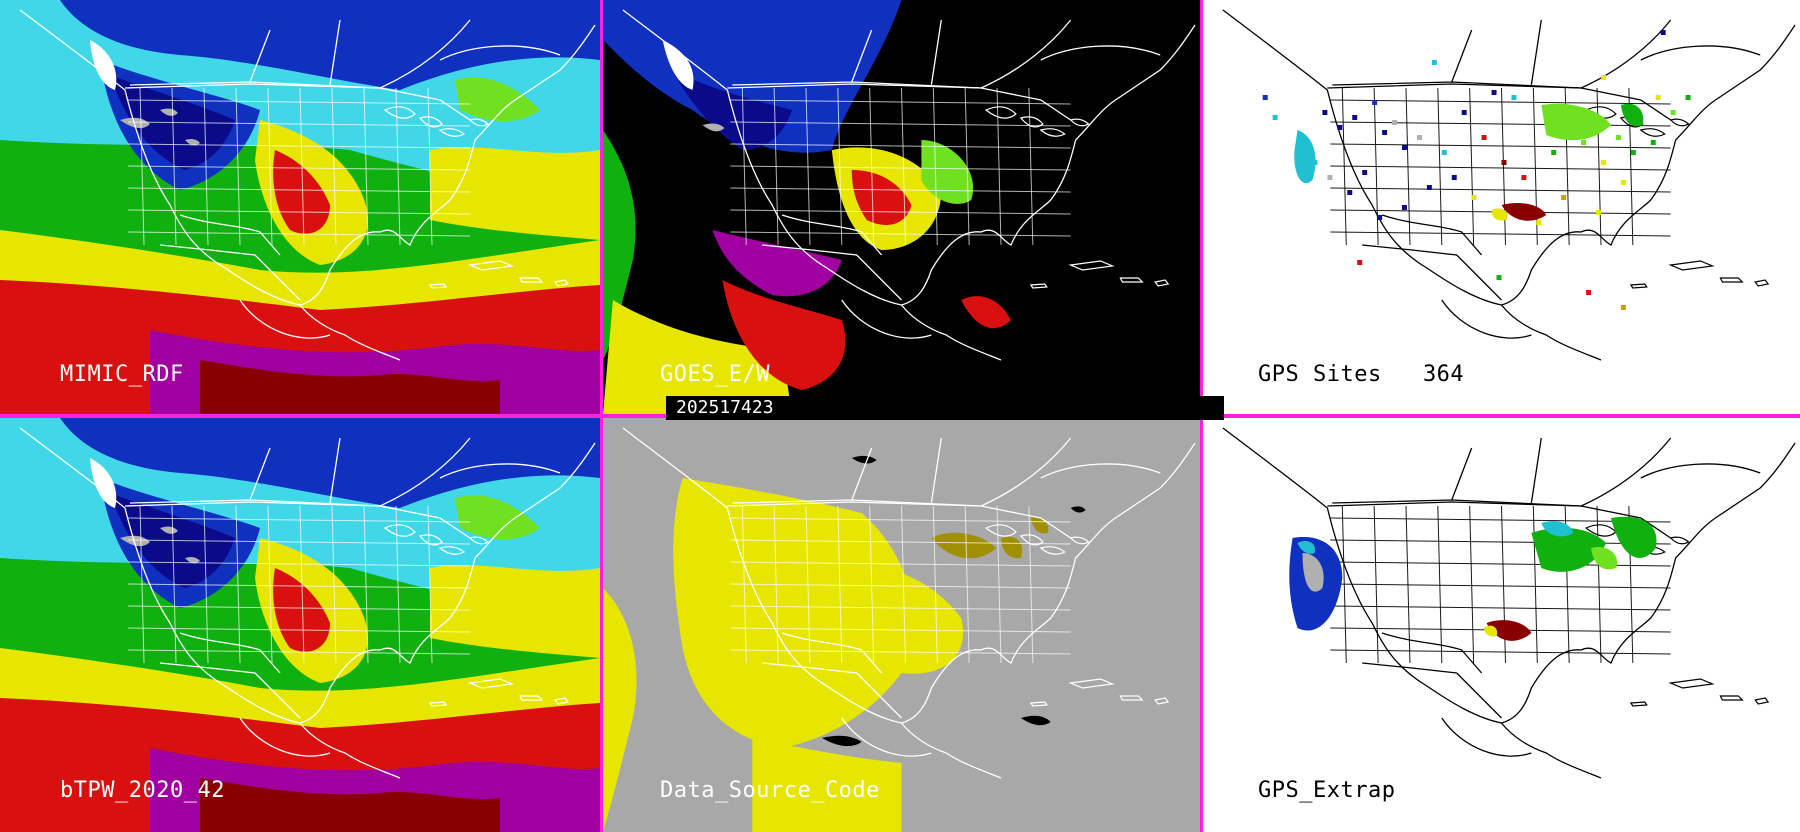 This screenshot has height=832, width=1800. What do you see at coordinates (307, 185) in the screenshot?
I see `map-outline` at bounding box center [307, 185].